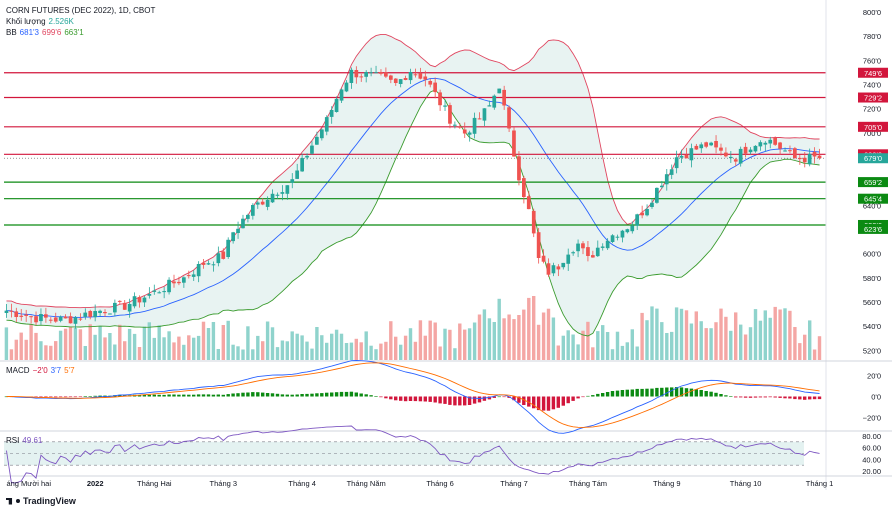  What do you see at coordinates (872, 278) in the screenshot?
I see `price-tick-label: 580'0` at bounding box center [872, 278].